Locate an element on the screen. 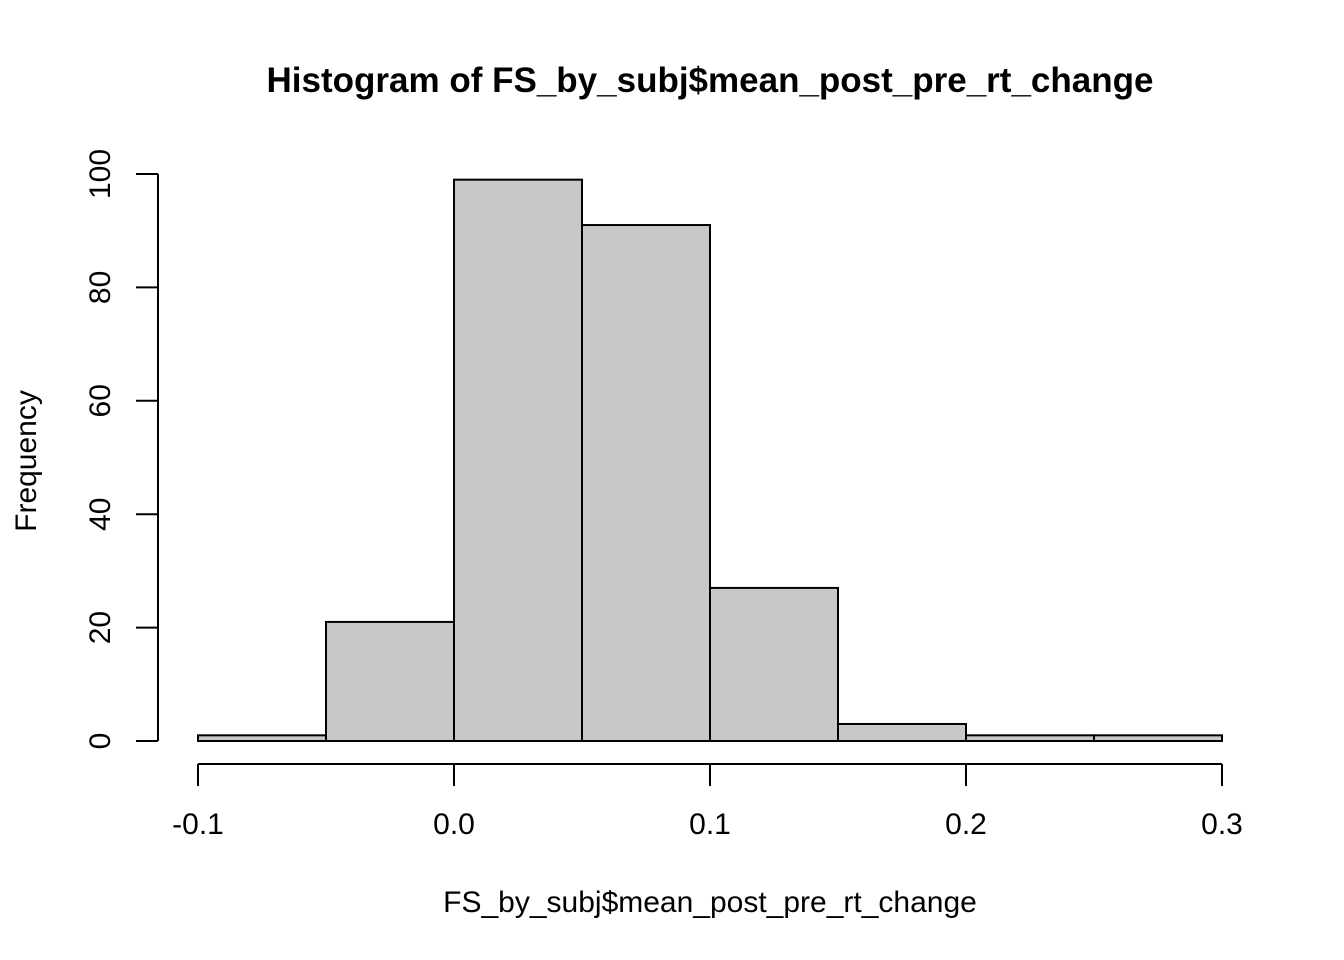 The width and height of the screenshot is (1344, 960). x-axis-label: FS_by_subj$mean_post_pre_rt_change is located at coordinates (710, 902).